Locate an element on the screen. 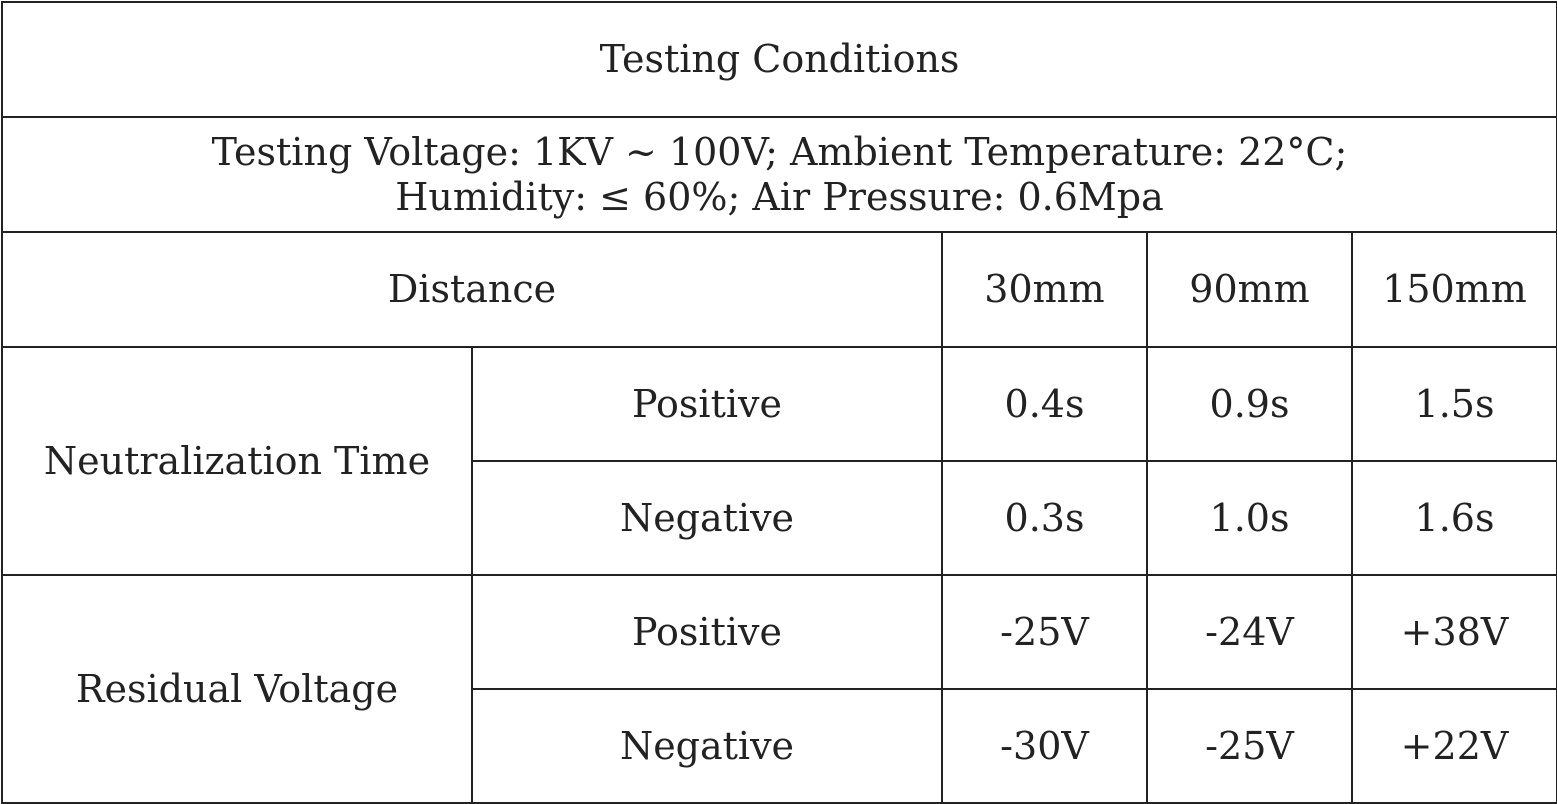 The height and width of the screenshot is (804, 1557). distance-150mm-header: 150mm is located at coordinates (1454, 289).